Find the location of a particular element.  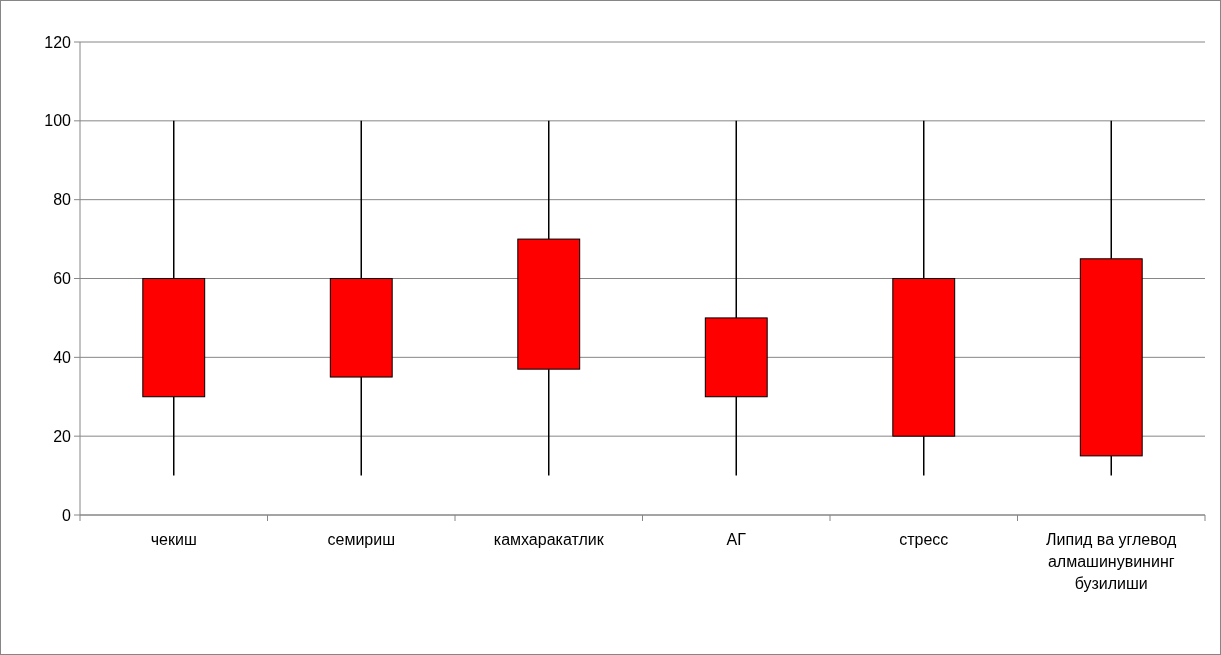

y-tick-label: 120 is located at coordinates (58, 42).